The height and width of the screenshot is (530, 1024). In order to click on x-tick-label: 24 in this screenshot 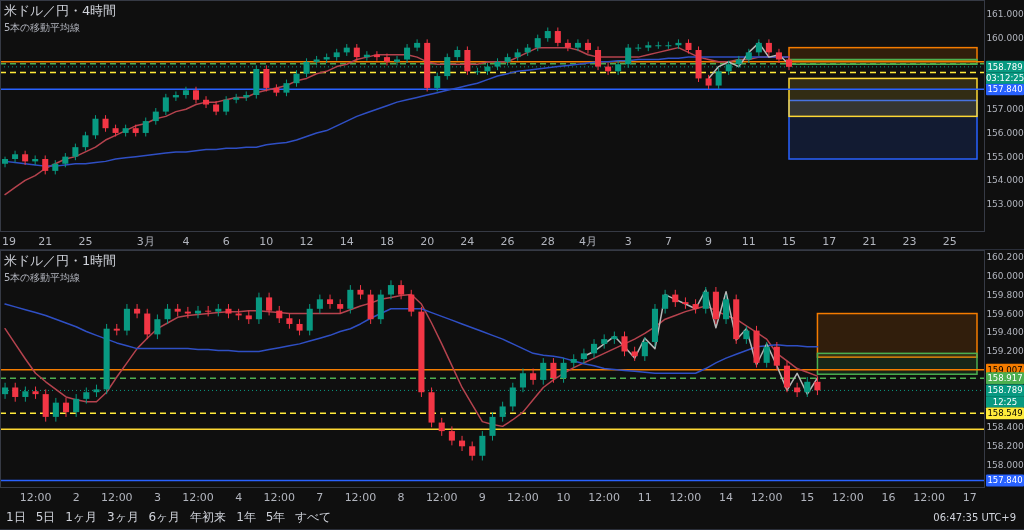, I will do `click(467, 241)`.